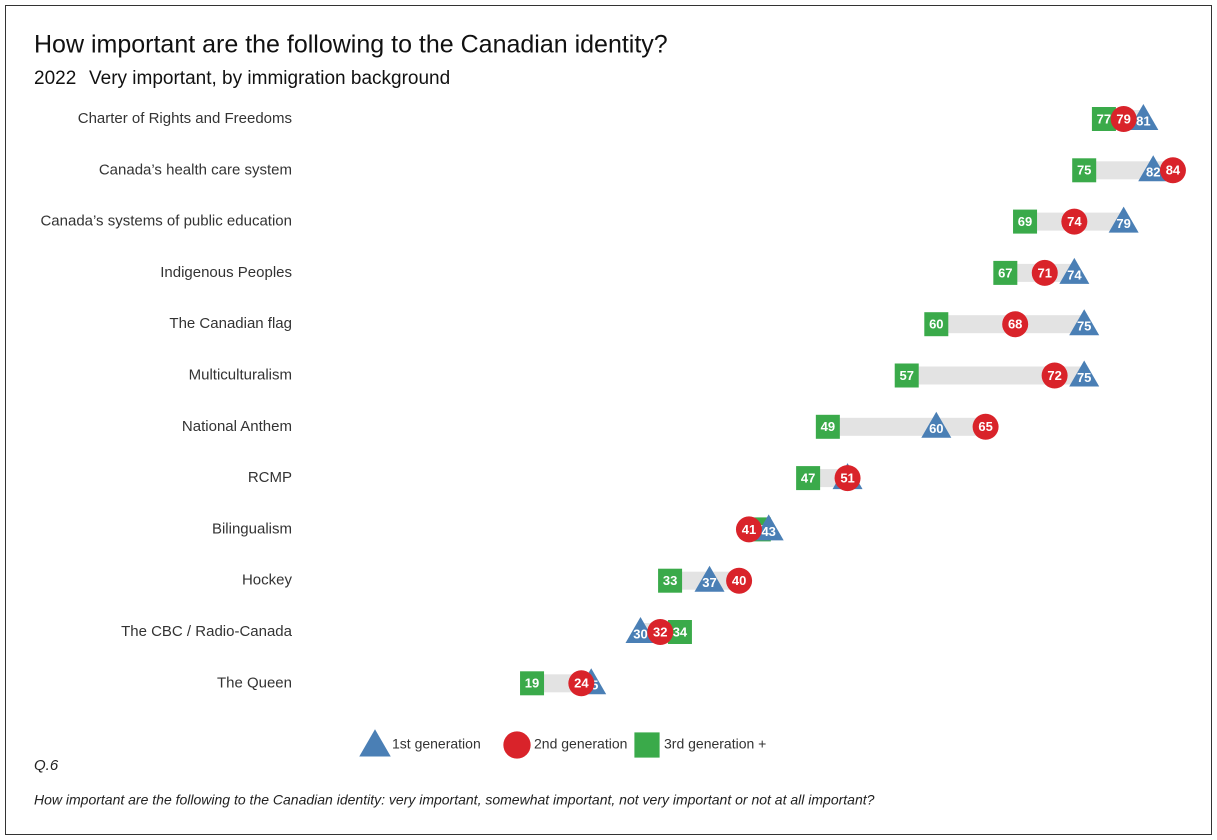 Image resolution: width=1217 pixels, height=840 pixels. What do you see at coordinates (230, 323) in the screenshot?
I see `category-label: The Canadian flag` at bounding box center [230, 323].